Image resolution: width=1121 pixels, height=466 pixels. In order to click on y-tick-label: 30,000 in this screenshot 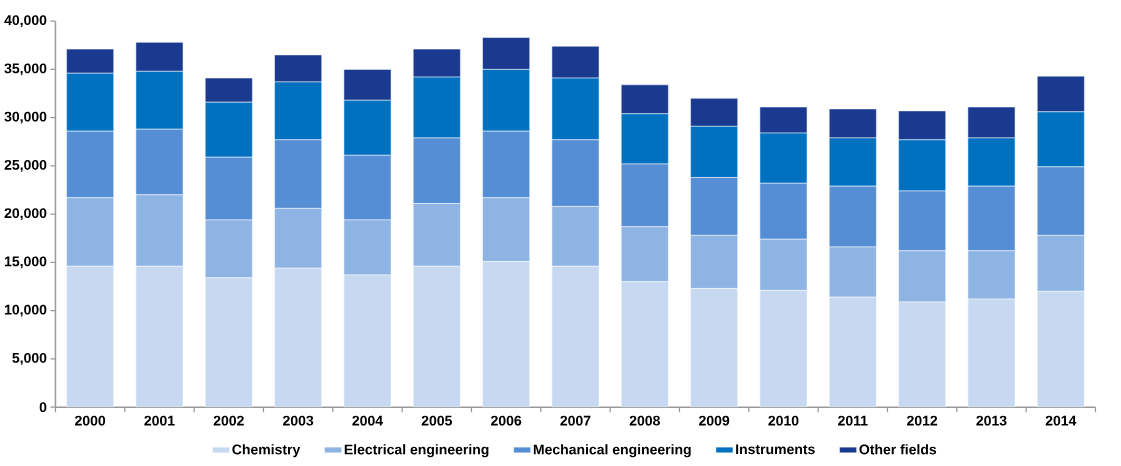, I will do `click(25, 117)`.